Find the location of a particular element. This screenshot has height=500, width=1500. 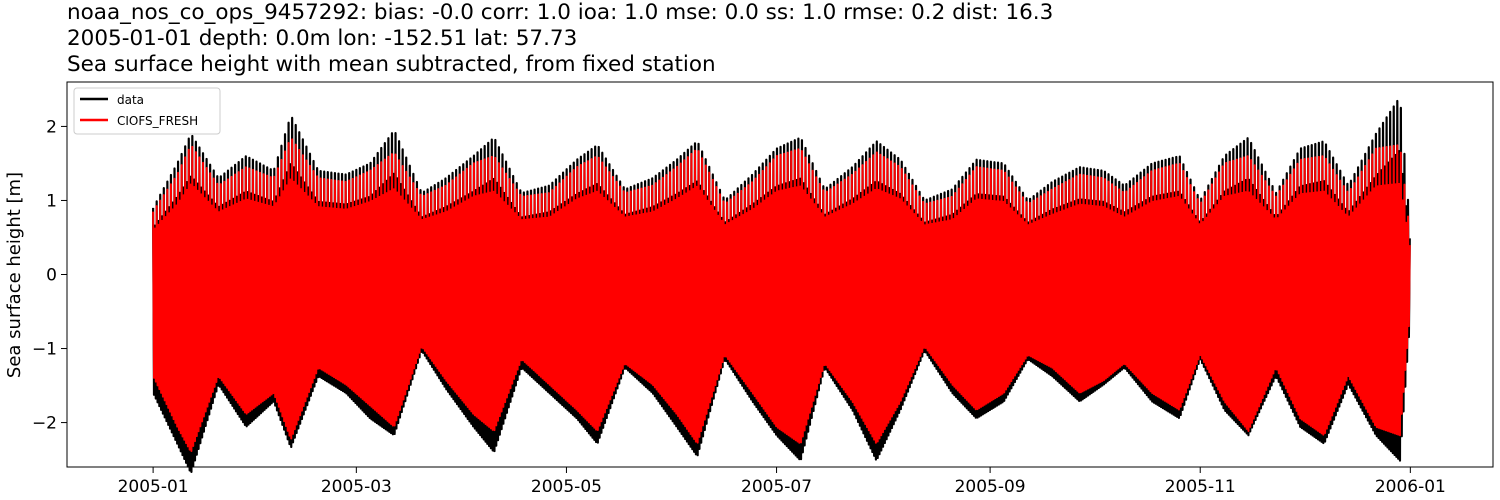

legend-box is located at coordinates (147, 111).